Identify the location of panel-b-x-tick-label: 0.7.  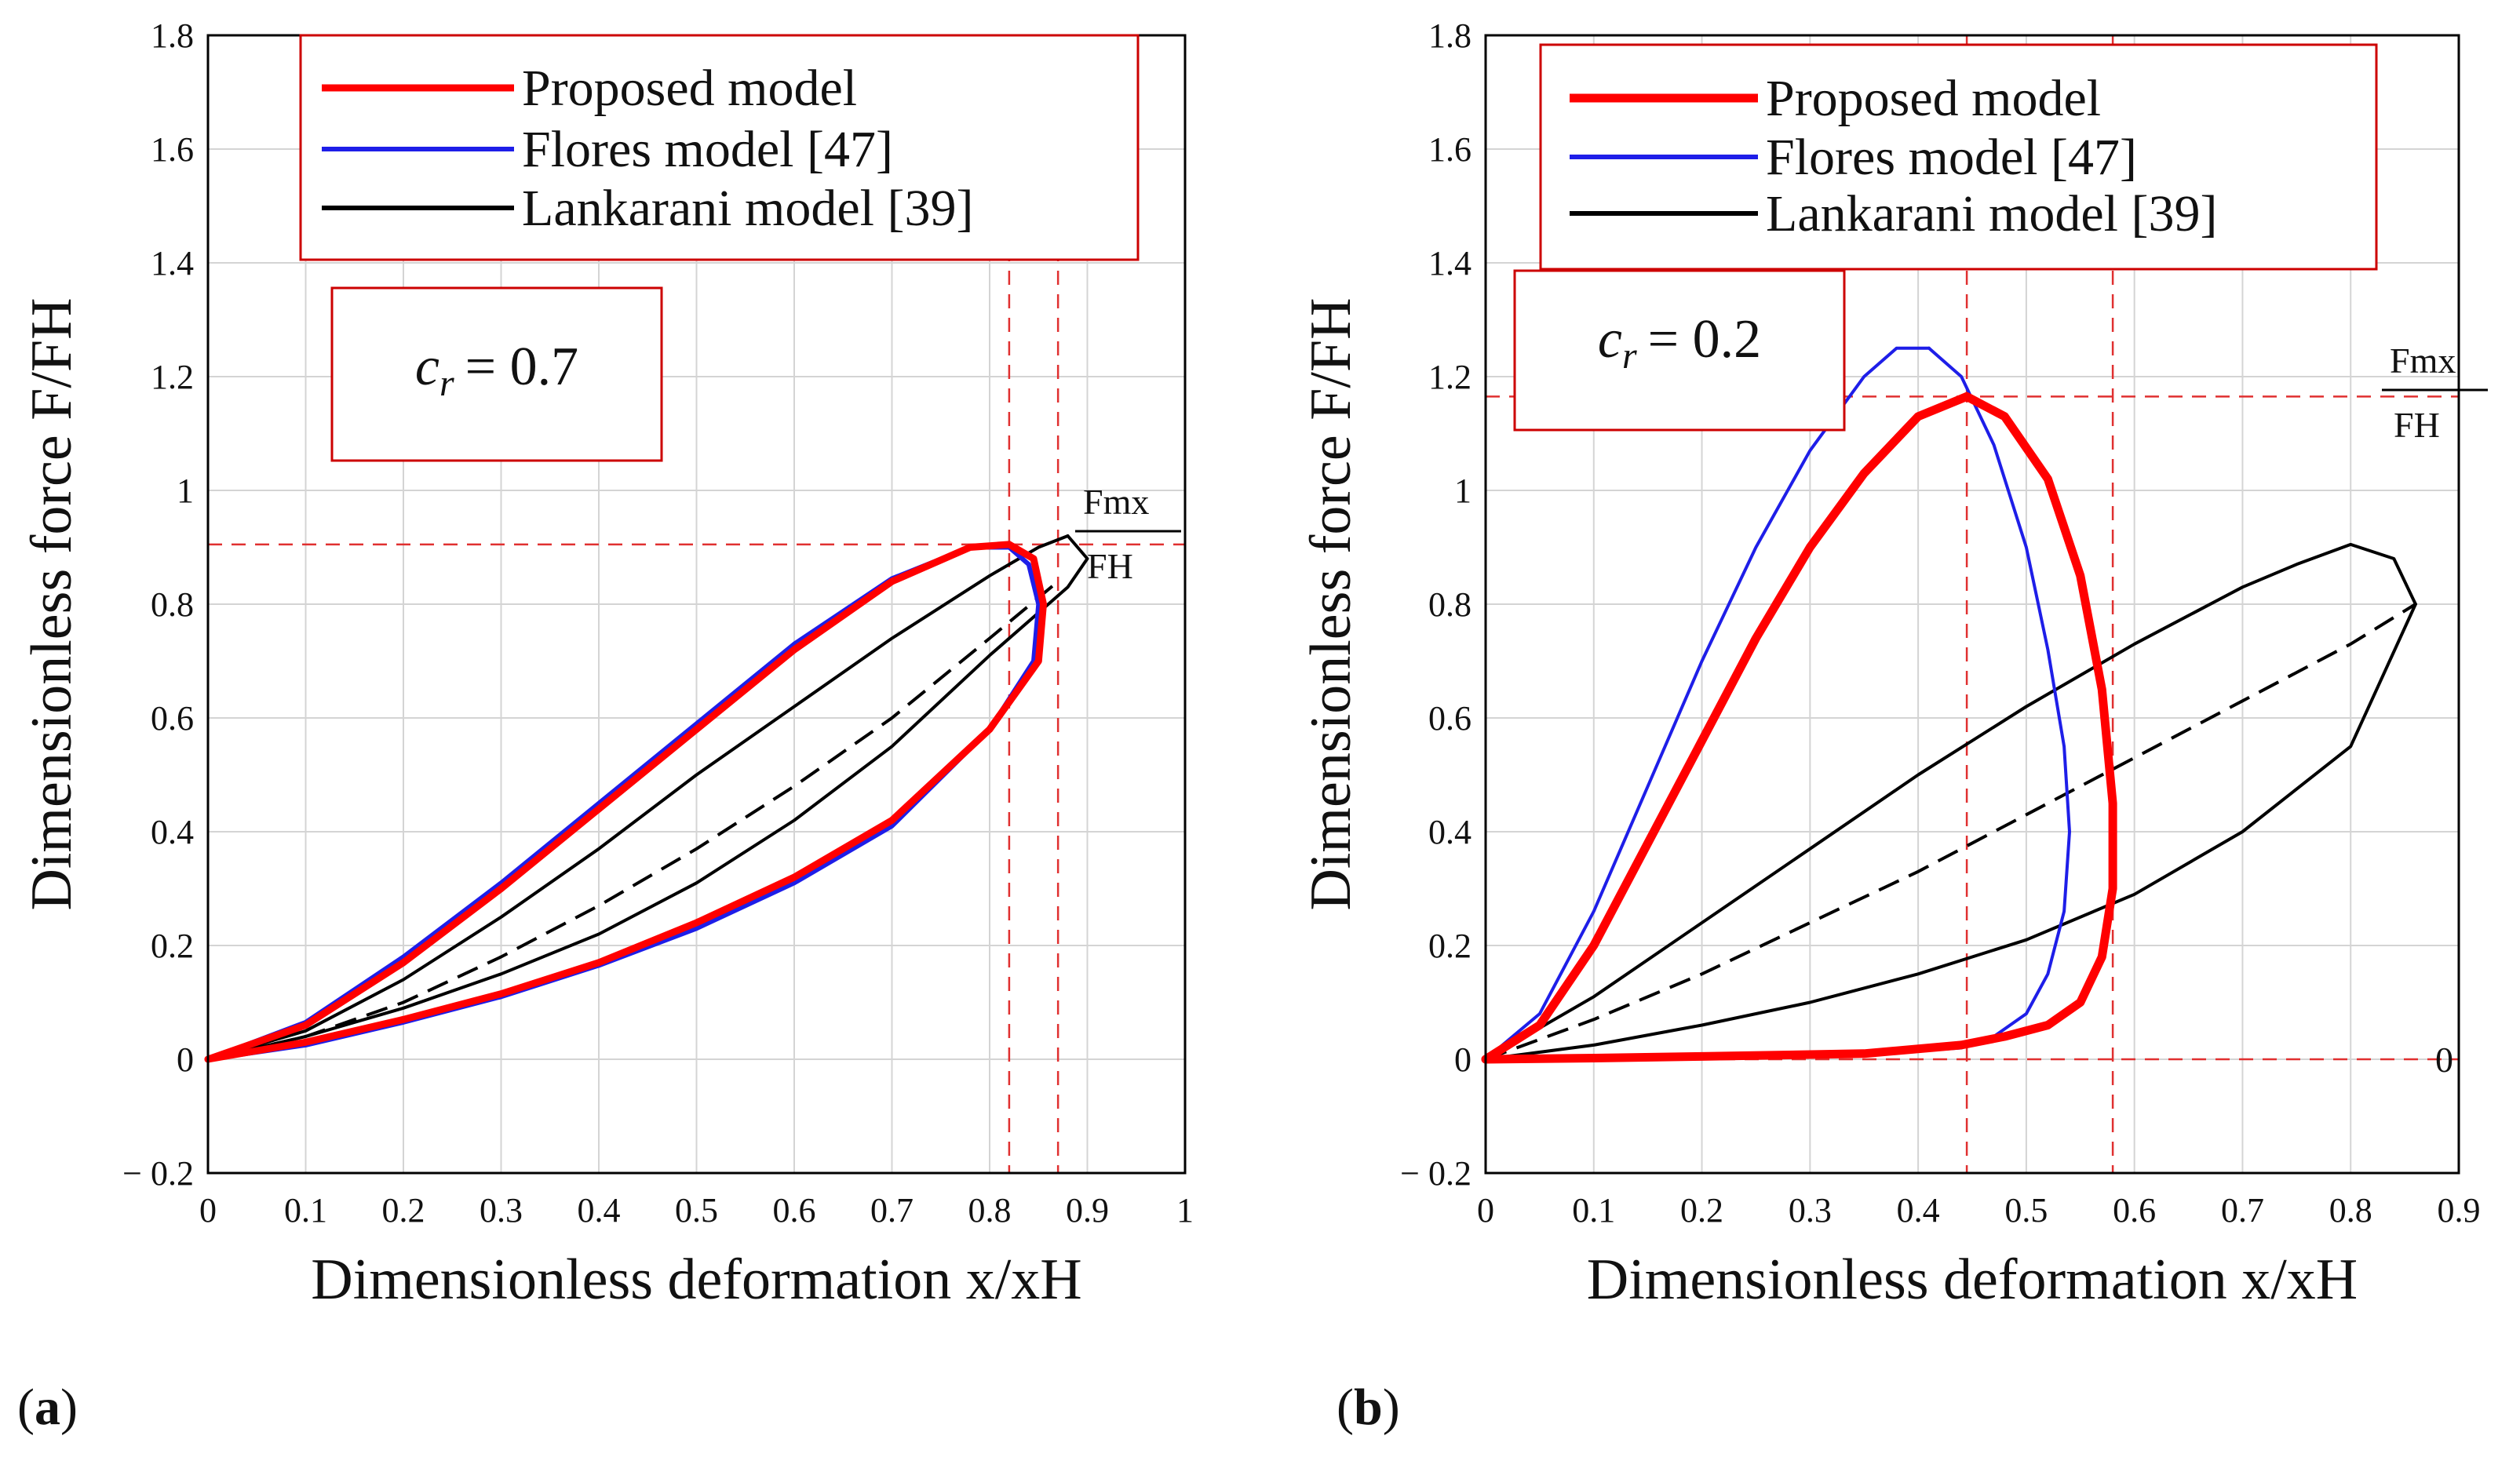
(2242, 1210).